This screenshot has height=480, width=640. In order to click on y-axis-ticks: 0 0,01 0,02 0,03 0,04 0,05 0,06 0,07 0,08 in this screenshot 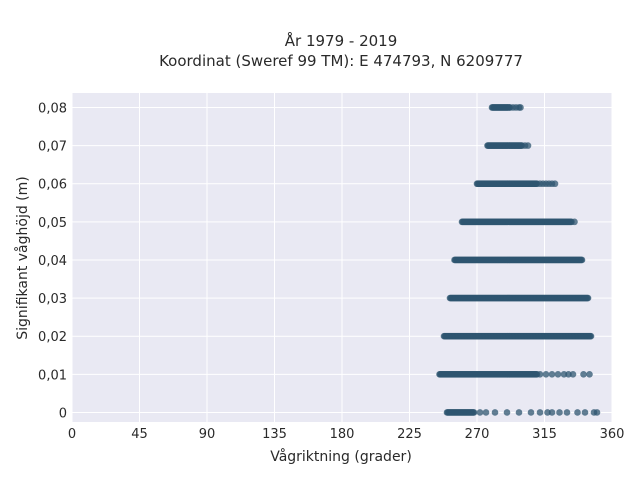, I will do `click(52, 261)`.